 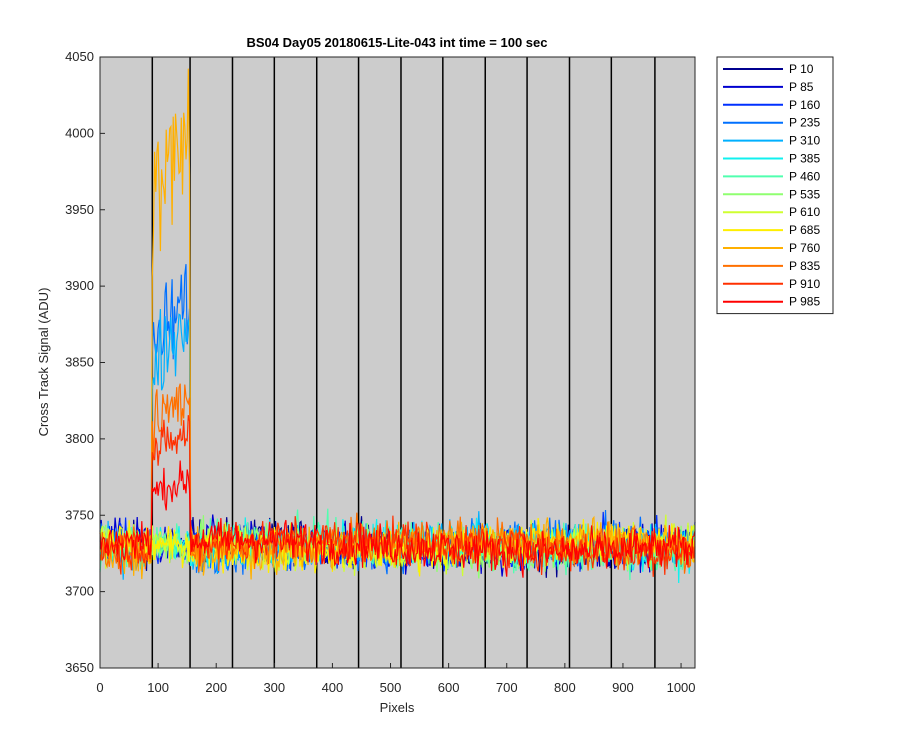 I want to click on legend-box, so click(x=775, y=185).